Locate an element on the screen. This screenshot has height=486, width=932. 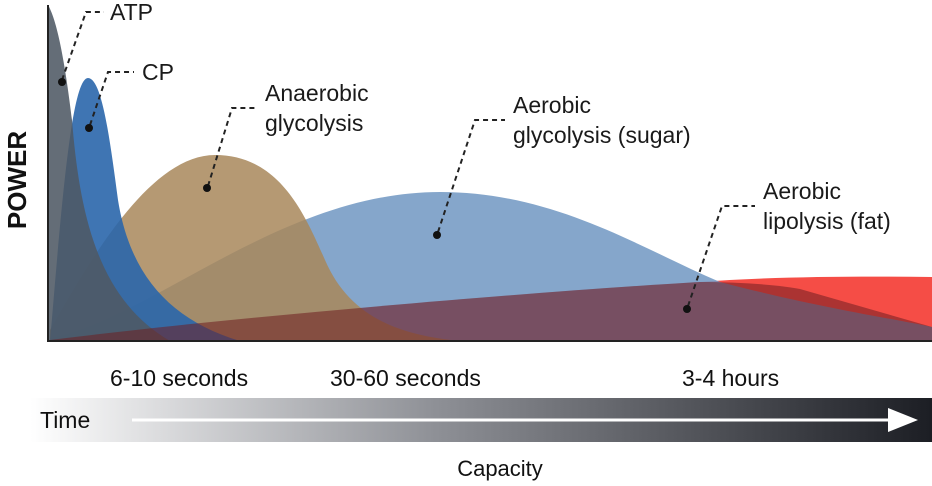
y-axis-title: POWER is located at coordinates (17, 180).